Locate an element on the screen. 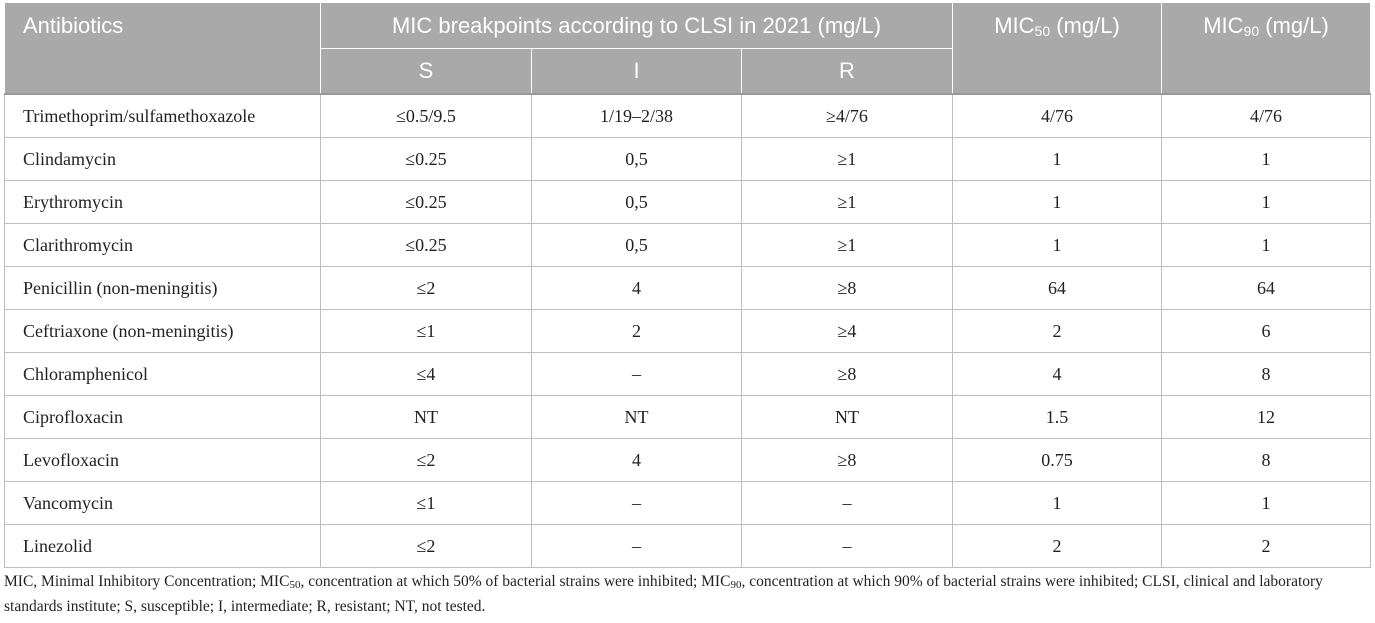 Image resolution: width=1375 pixels, height=623 pixels. table-row: Chloramphenicol ≤4 – ≥8 4 8 is located at coordinates (687, 374).